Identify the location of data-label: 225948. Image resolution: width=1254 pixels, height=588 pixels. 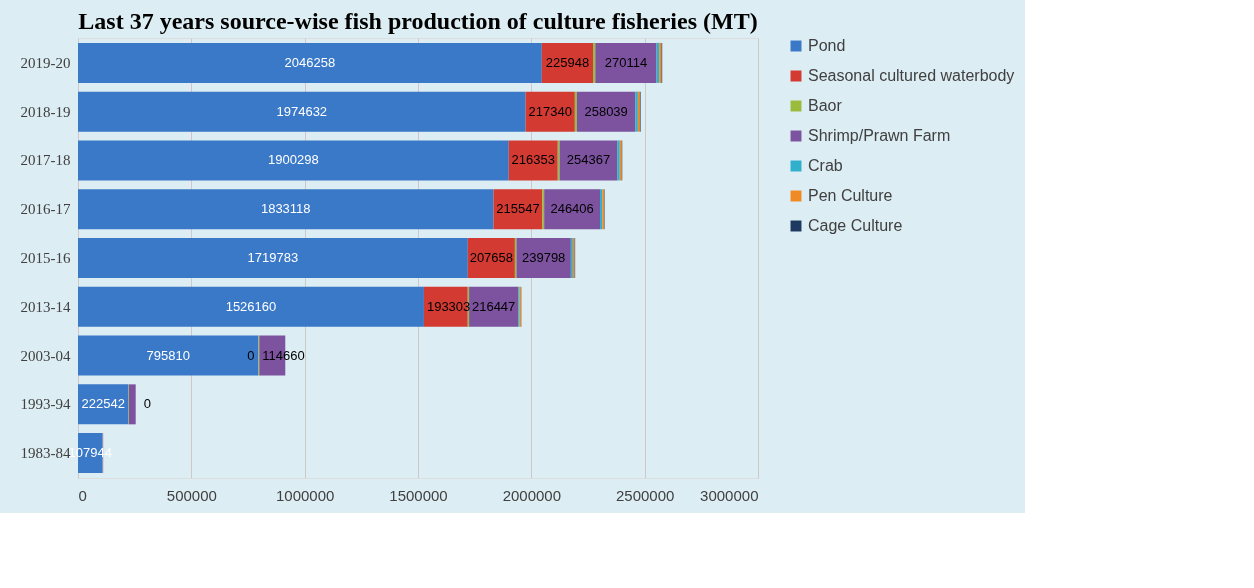
(567, 62).